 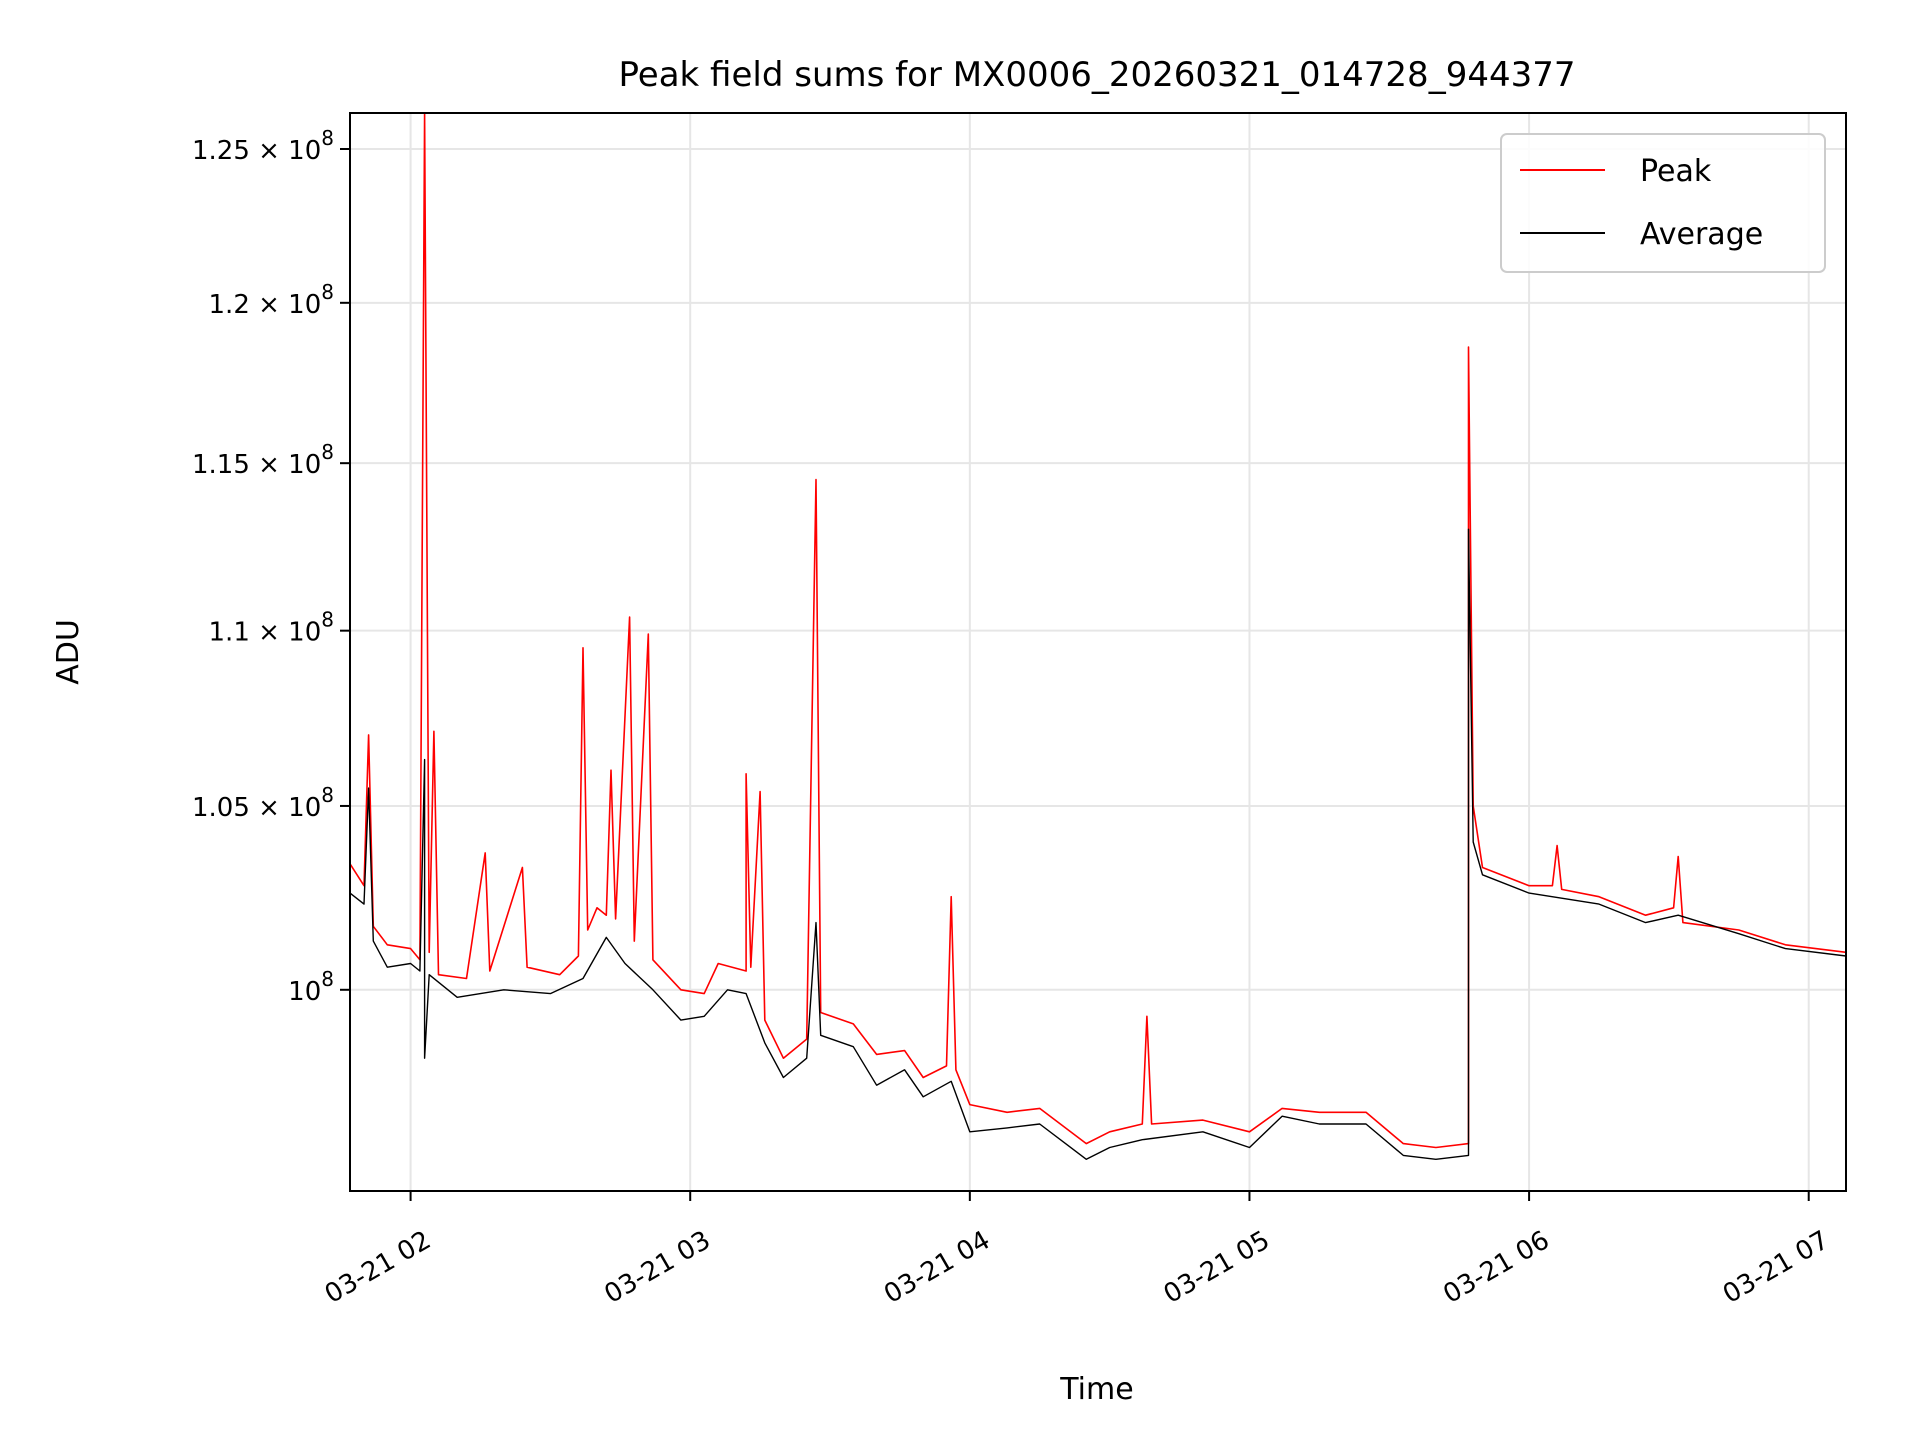 I want to click on legend-label: Peak, so click(x=1676, y=171).